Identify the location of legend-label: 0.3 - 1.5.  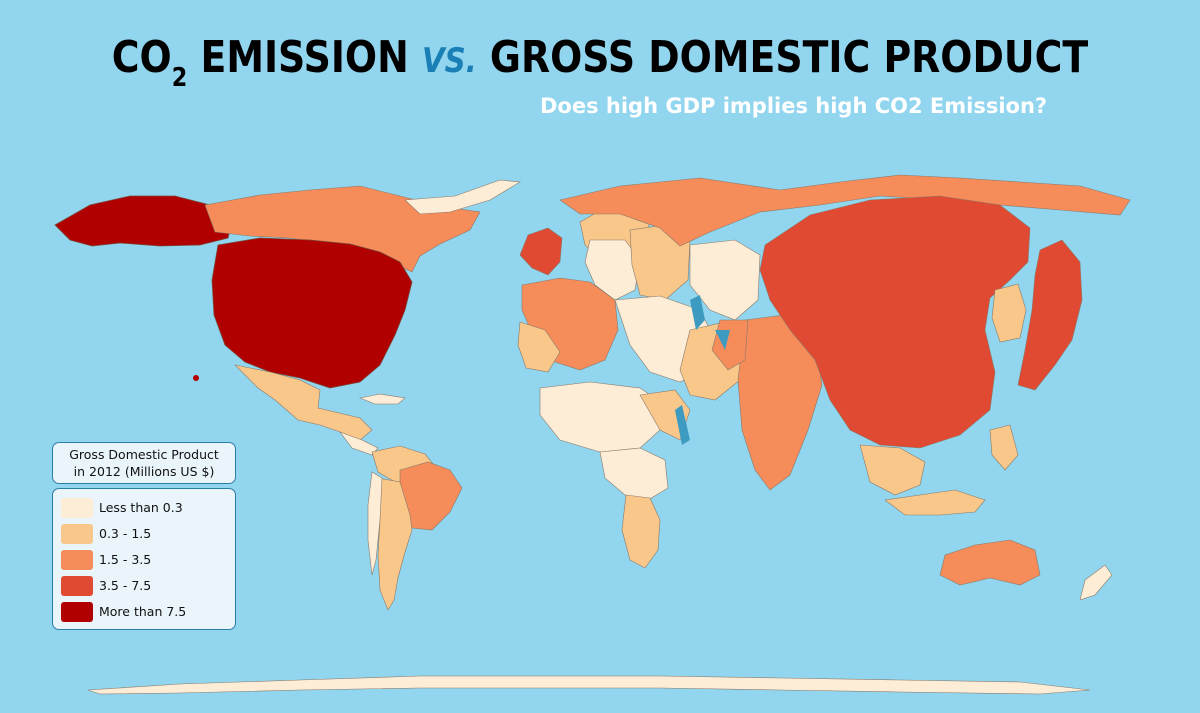
(125, 533).